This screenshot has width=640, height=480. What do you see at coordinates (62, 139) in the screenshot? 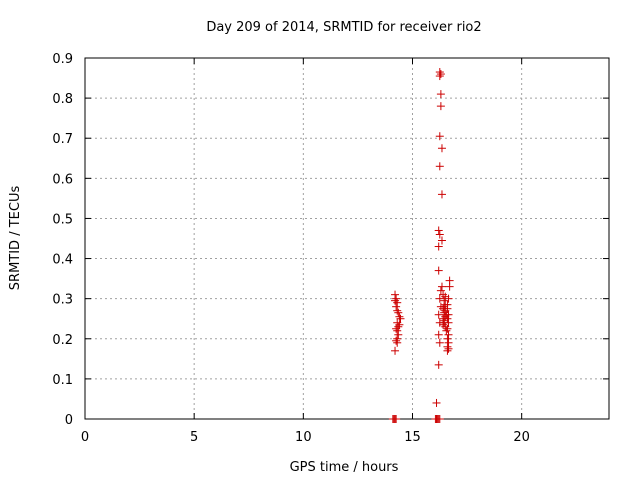
I see `y-tick-label: 0.7` at bounding box center [62, 139].